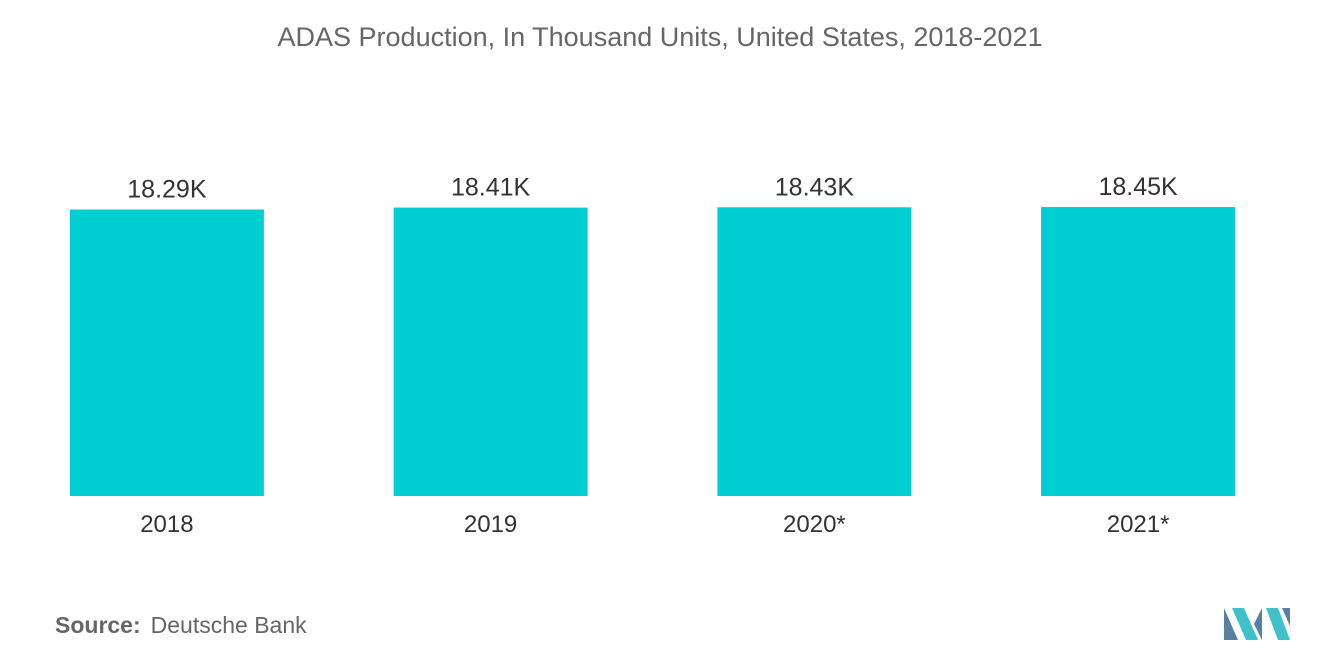  Describe the element at coordinates (166, 524) in the screenshot. I see `x-tick-label: 2018` at that location.